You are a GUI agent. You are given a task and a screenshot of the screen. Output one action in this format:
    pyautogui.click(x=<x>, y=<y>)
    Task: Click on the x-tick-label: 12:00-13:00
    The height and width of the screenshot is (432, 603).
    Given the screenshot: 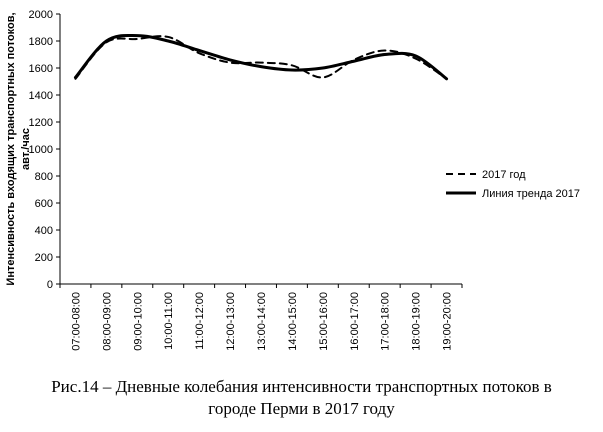 What is the action you would take?
    pyautogui.click(x=231, y=321)
    